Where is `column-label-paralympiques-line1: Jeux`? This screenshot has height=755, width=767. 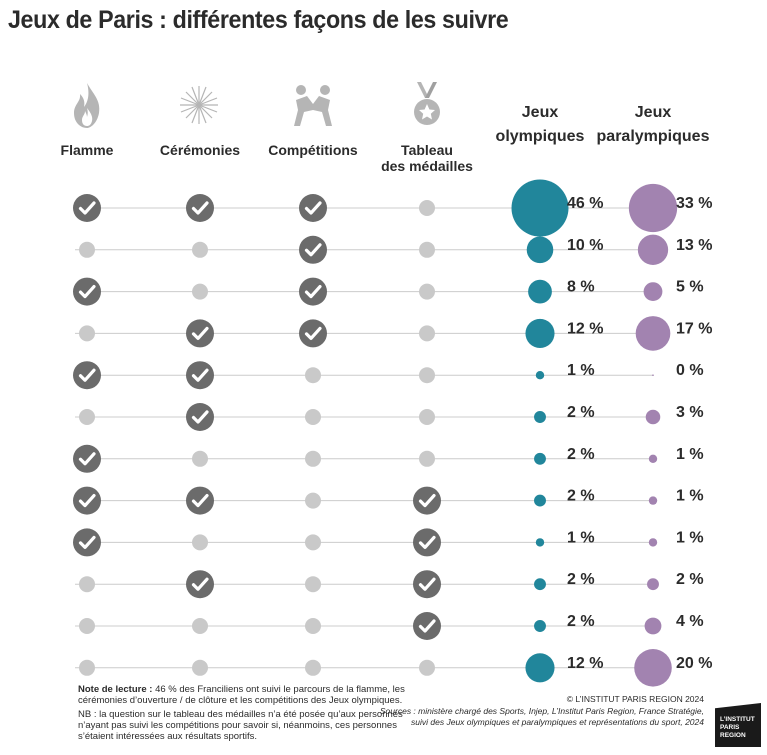
column-label-paralympiques-line1: Jeux is located at coordinates (653, 112).